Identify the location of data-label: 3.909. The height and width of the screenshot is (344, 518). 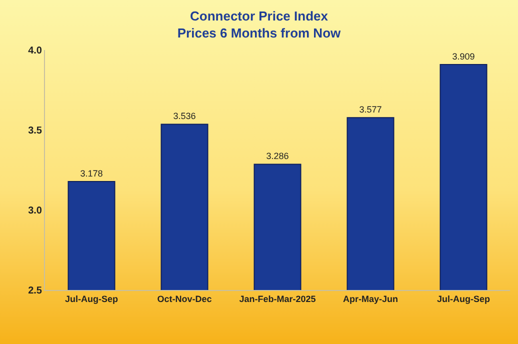
(463, 57).